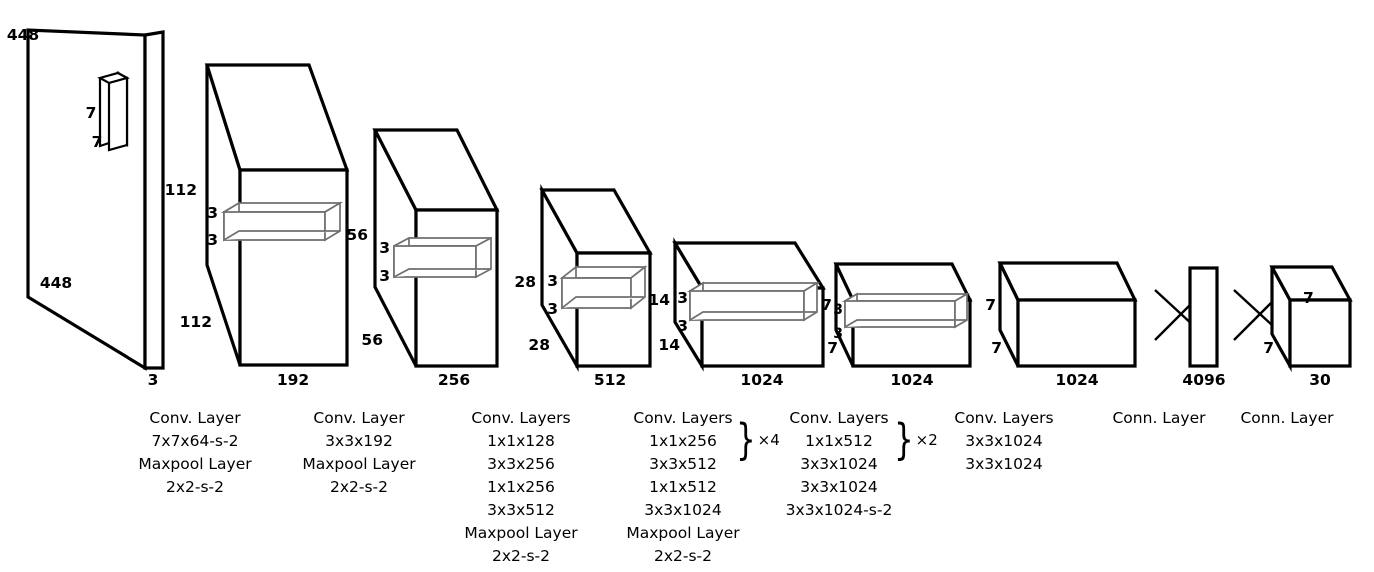  What do you see at coordinates (442, 273) in the screenshot?
I see `conv2-kernel-bottom-edge` at bounding box center [442, 273].